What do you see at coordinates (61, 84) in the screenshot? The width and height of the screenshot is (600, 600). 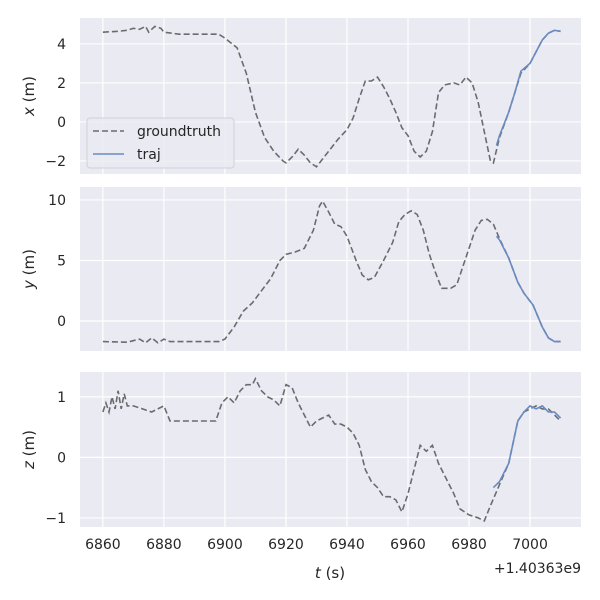 I see `y-tick-label: 2` at bounding box center [61, 84].